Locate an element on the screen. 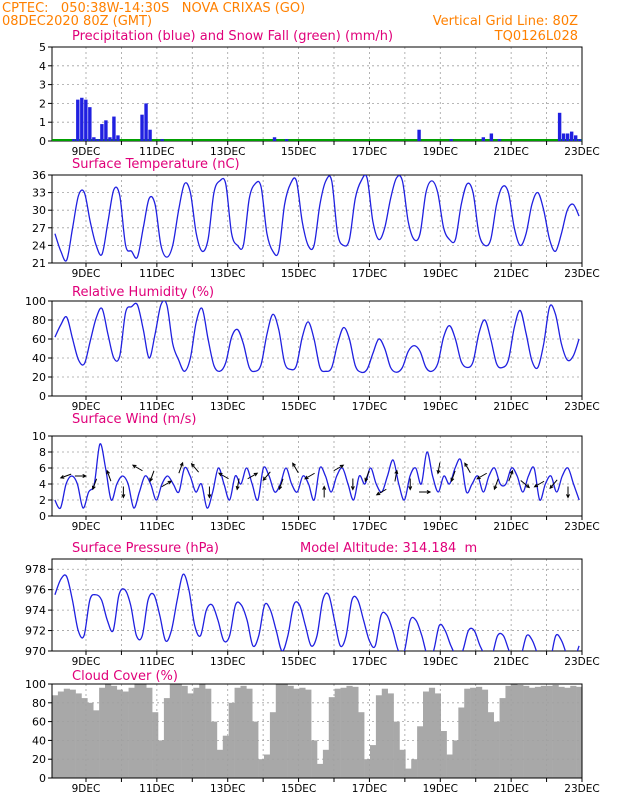 This screenshot has height=800, width=618. y-tick-label: 10 is located at coordinates (39, 436).